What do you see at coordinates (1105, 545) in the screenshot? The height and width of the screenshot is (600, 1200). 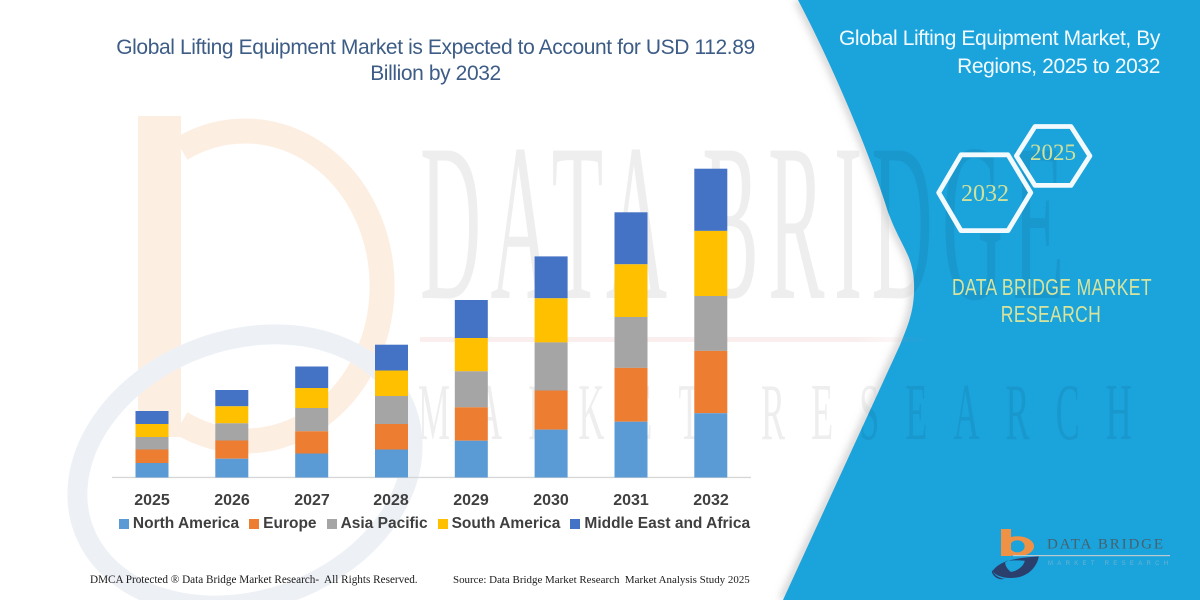 I see `svg-text: DATA BRIDGE` at bounding box center [1105, 545].